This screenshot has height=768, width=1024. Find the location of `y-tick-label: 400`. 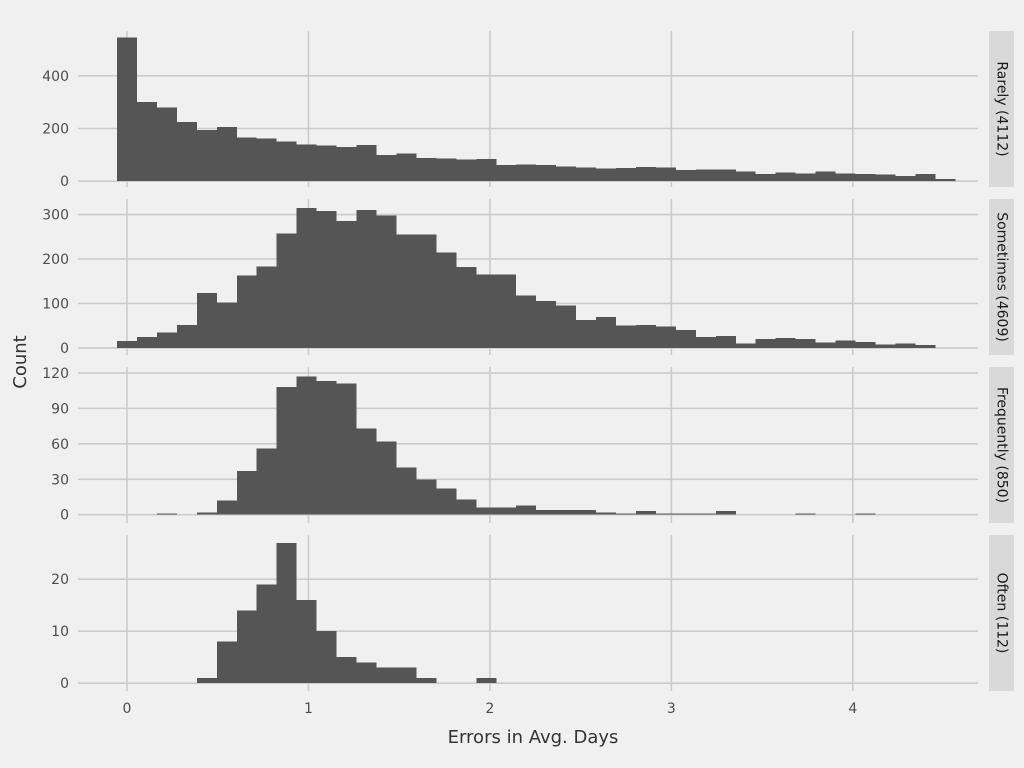

y-tick-label: 400 is located at coordinates (55, 77).